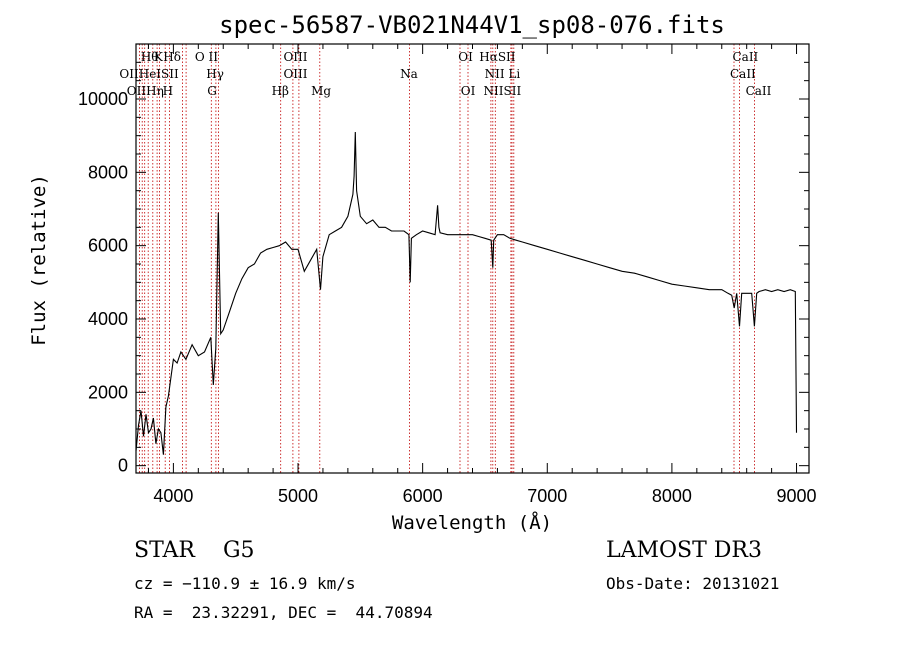 The height and width of the screenshot is (649, 900). What do you see at coordinates (212, 91) in the screenshot?
I see `line-label-16: G` at bounding box center [212, 91].